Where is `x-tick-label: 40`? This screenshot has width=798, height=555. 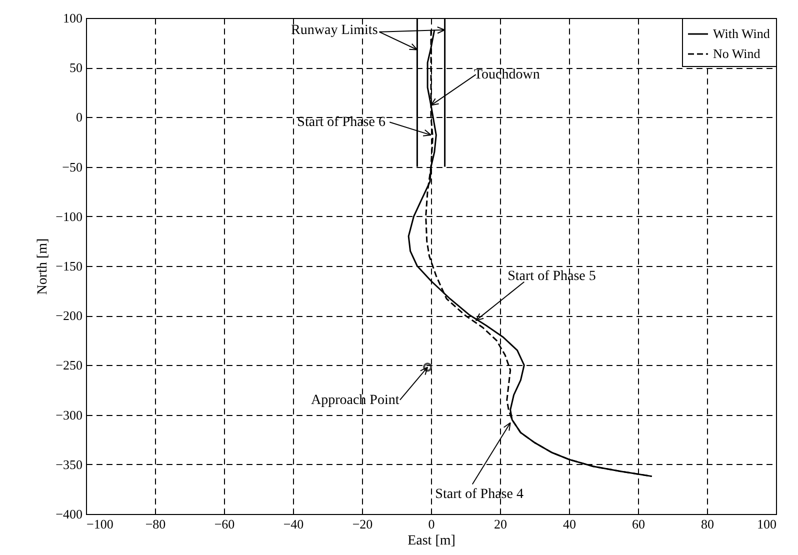
x-tick-label: 40 is located at coordinates (569, 524).